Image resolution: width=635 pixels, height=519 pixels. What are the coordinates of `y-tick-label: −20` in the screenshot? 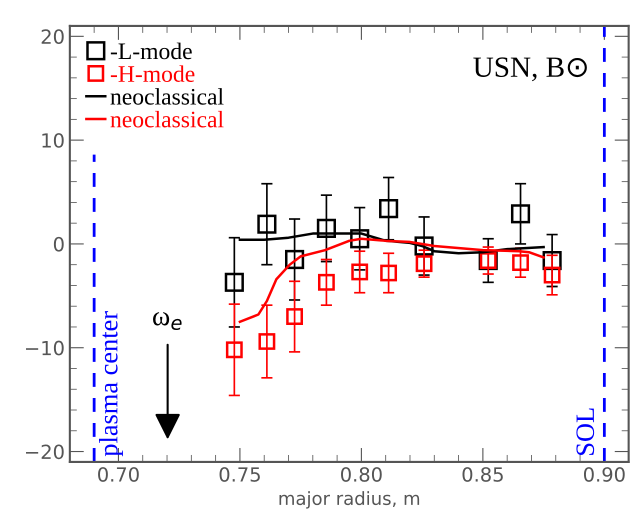 It's located at (45, 452).